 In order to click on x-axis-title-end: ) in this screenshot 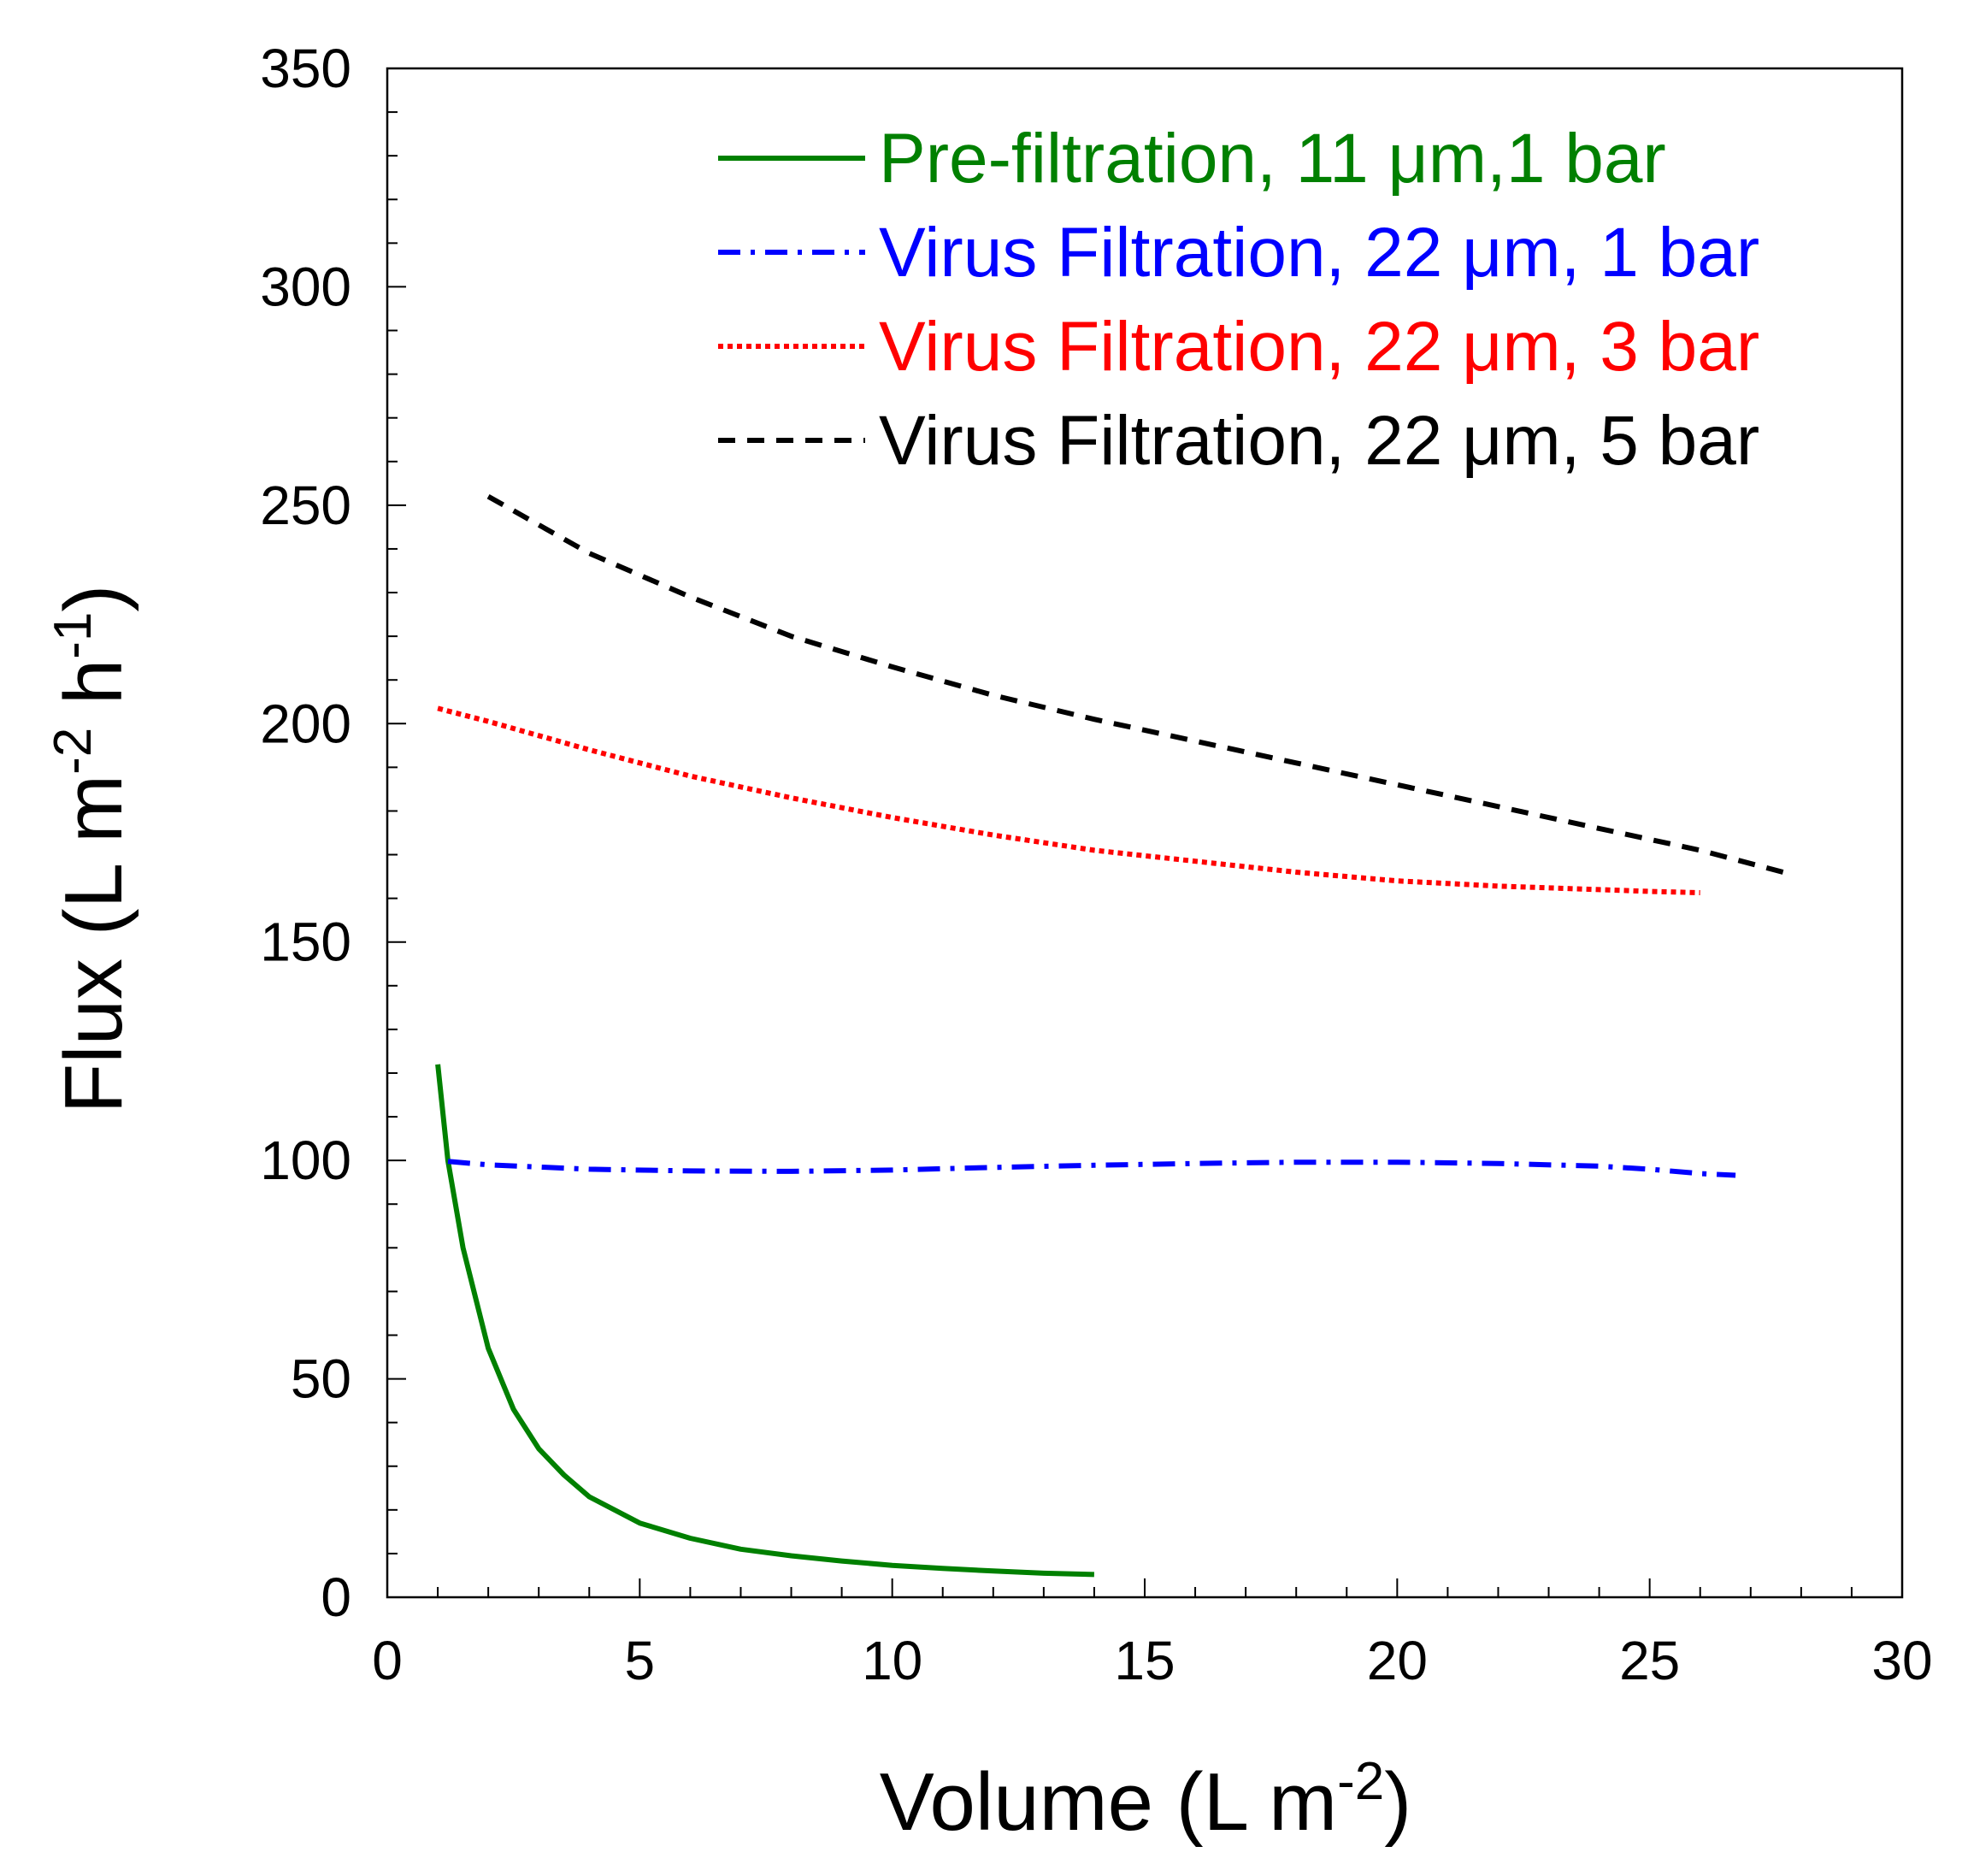, I will do `click(1397, 1802)`.